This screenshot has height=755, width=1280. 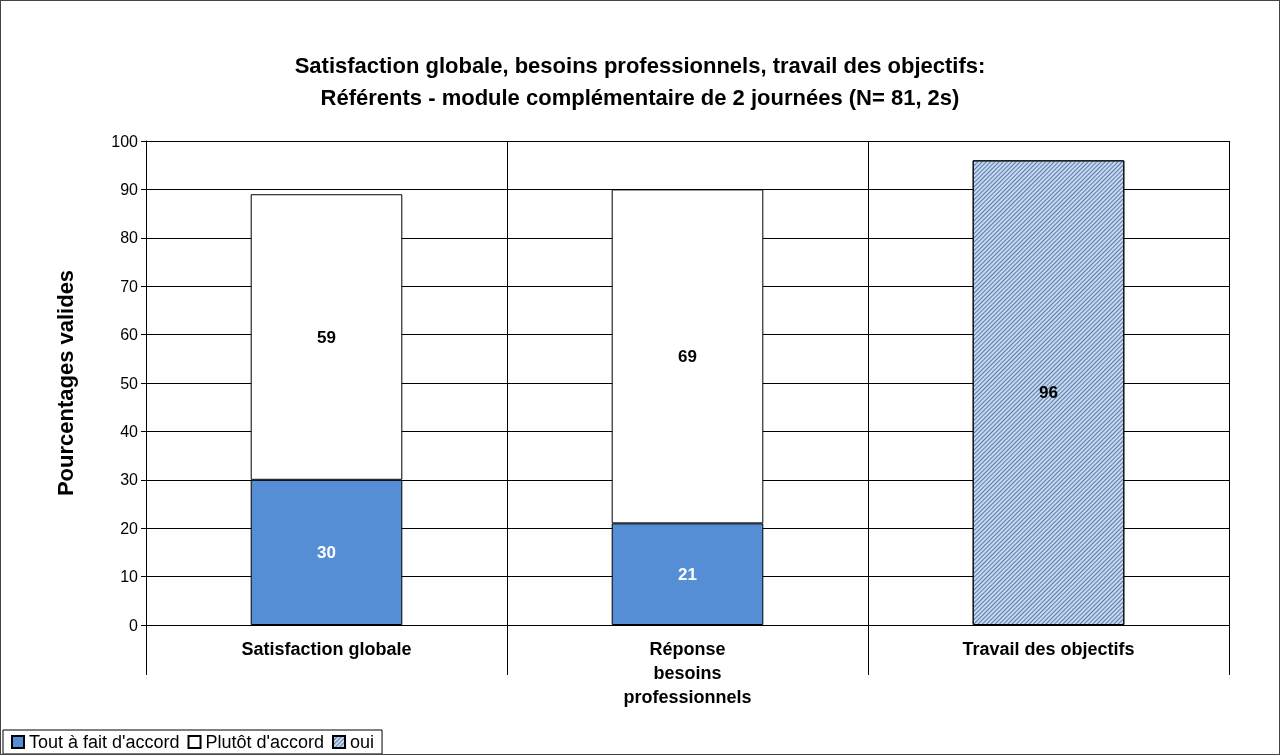 What do you see at coordinates (129, 431) in the screenshot?
I see `y-tick-label: 40` at bounding box center [129, 431].